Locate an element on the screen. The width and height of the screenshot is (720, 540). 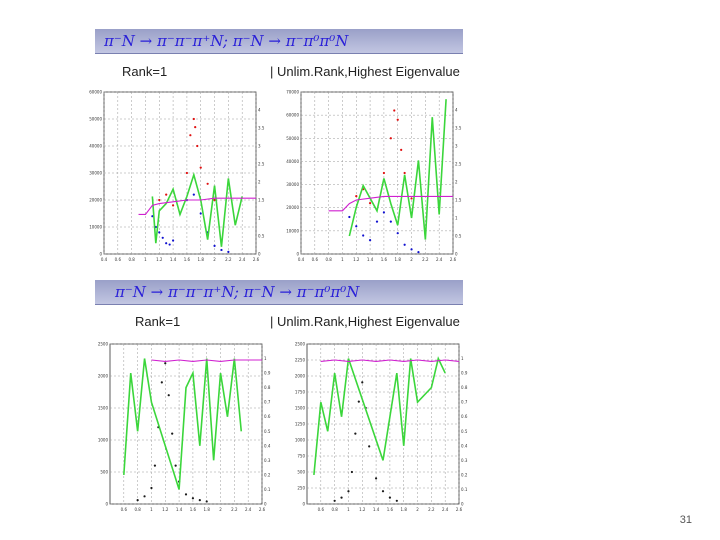
y-tick-label: 60000 is located at coordinates (95, 92).